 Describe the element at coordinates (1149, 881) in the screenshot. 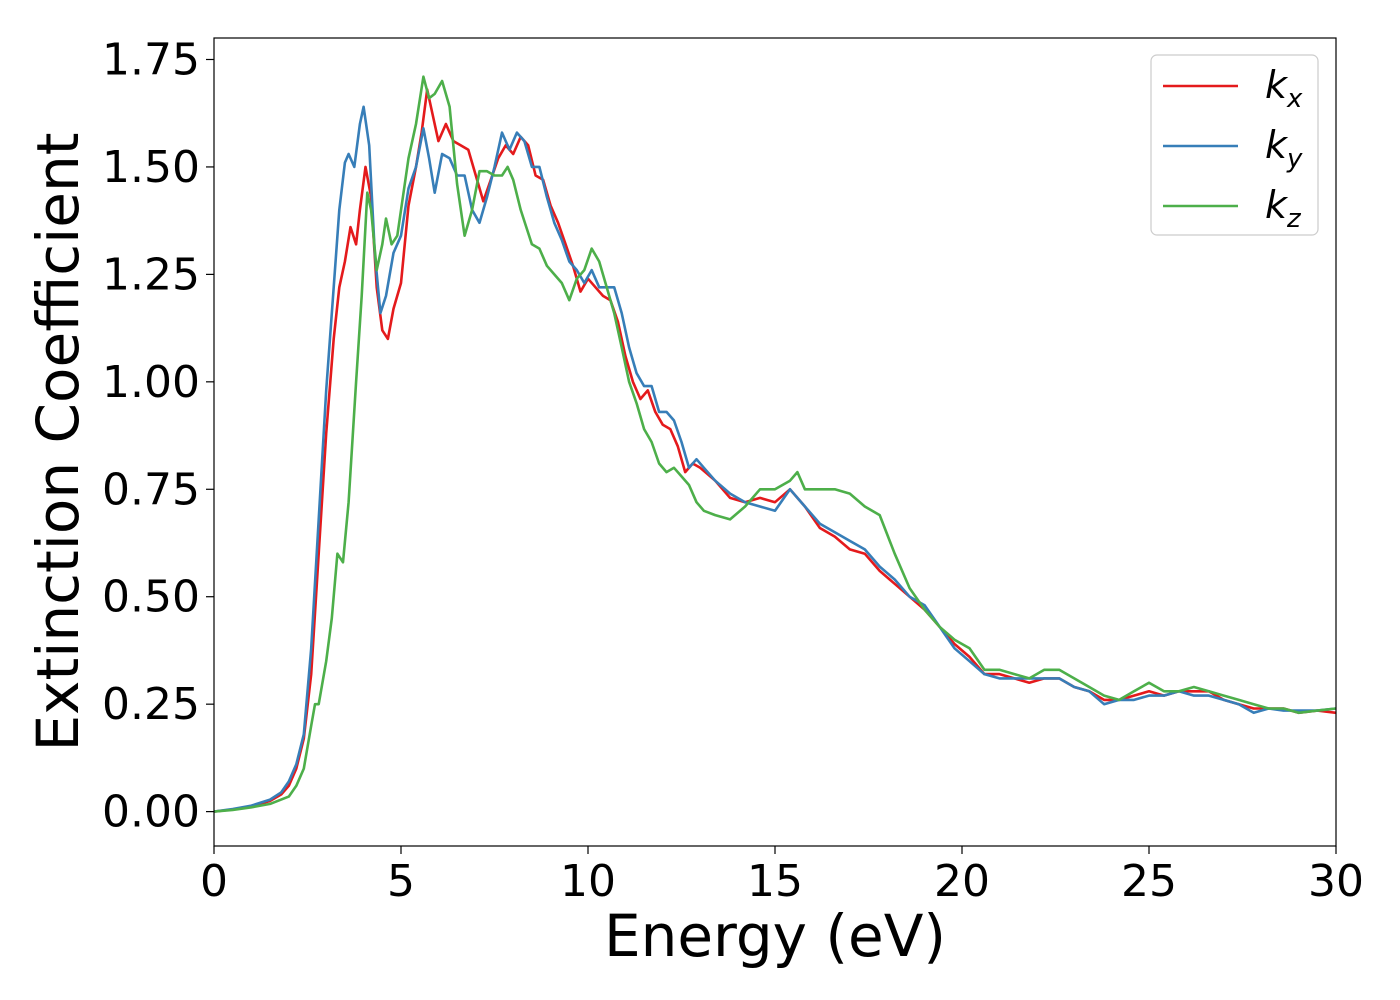

I see `x-tick-label: 25` at that location.